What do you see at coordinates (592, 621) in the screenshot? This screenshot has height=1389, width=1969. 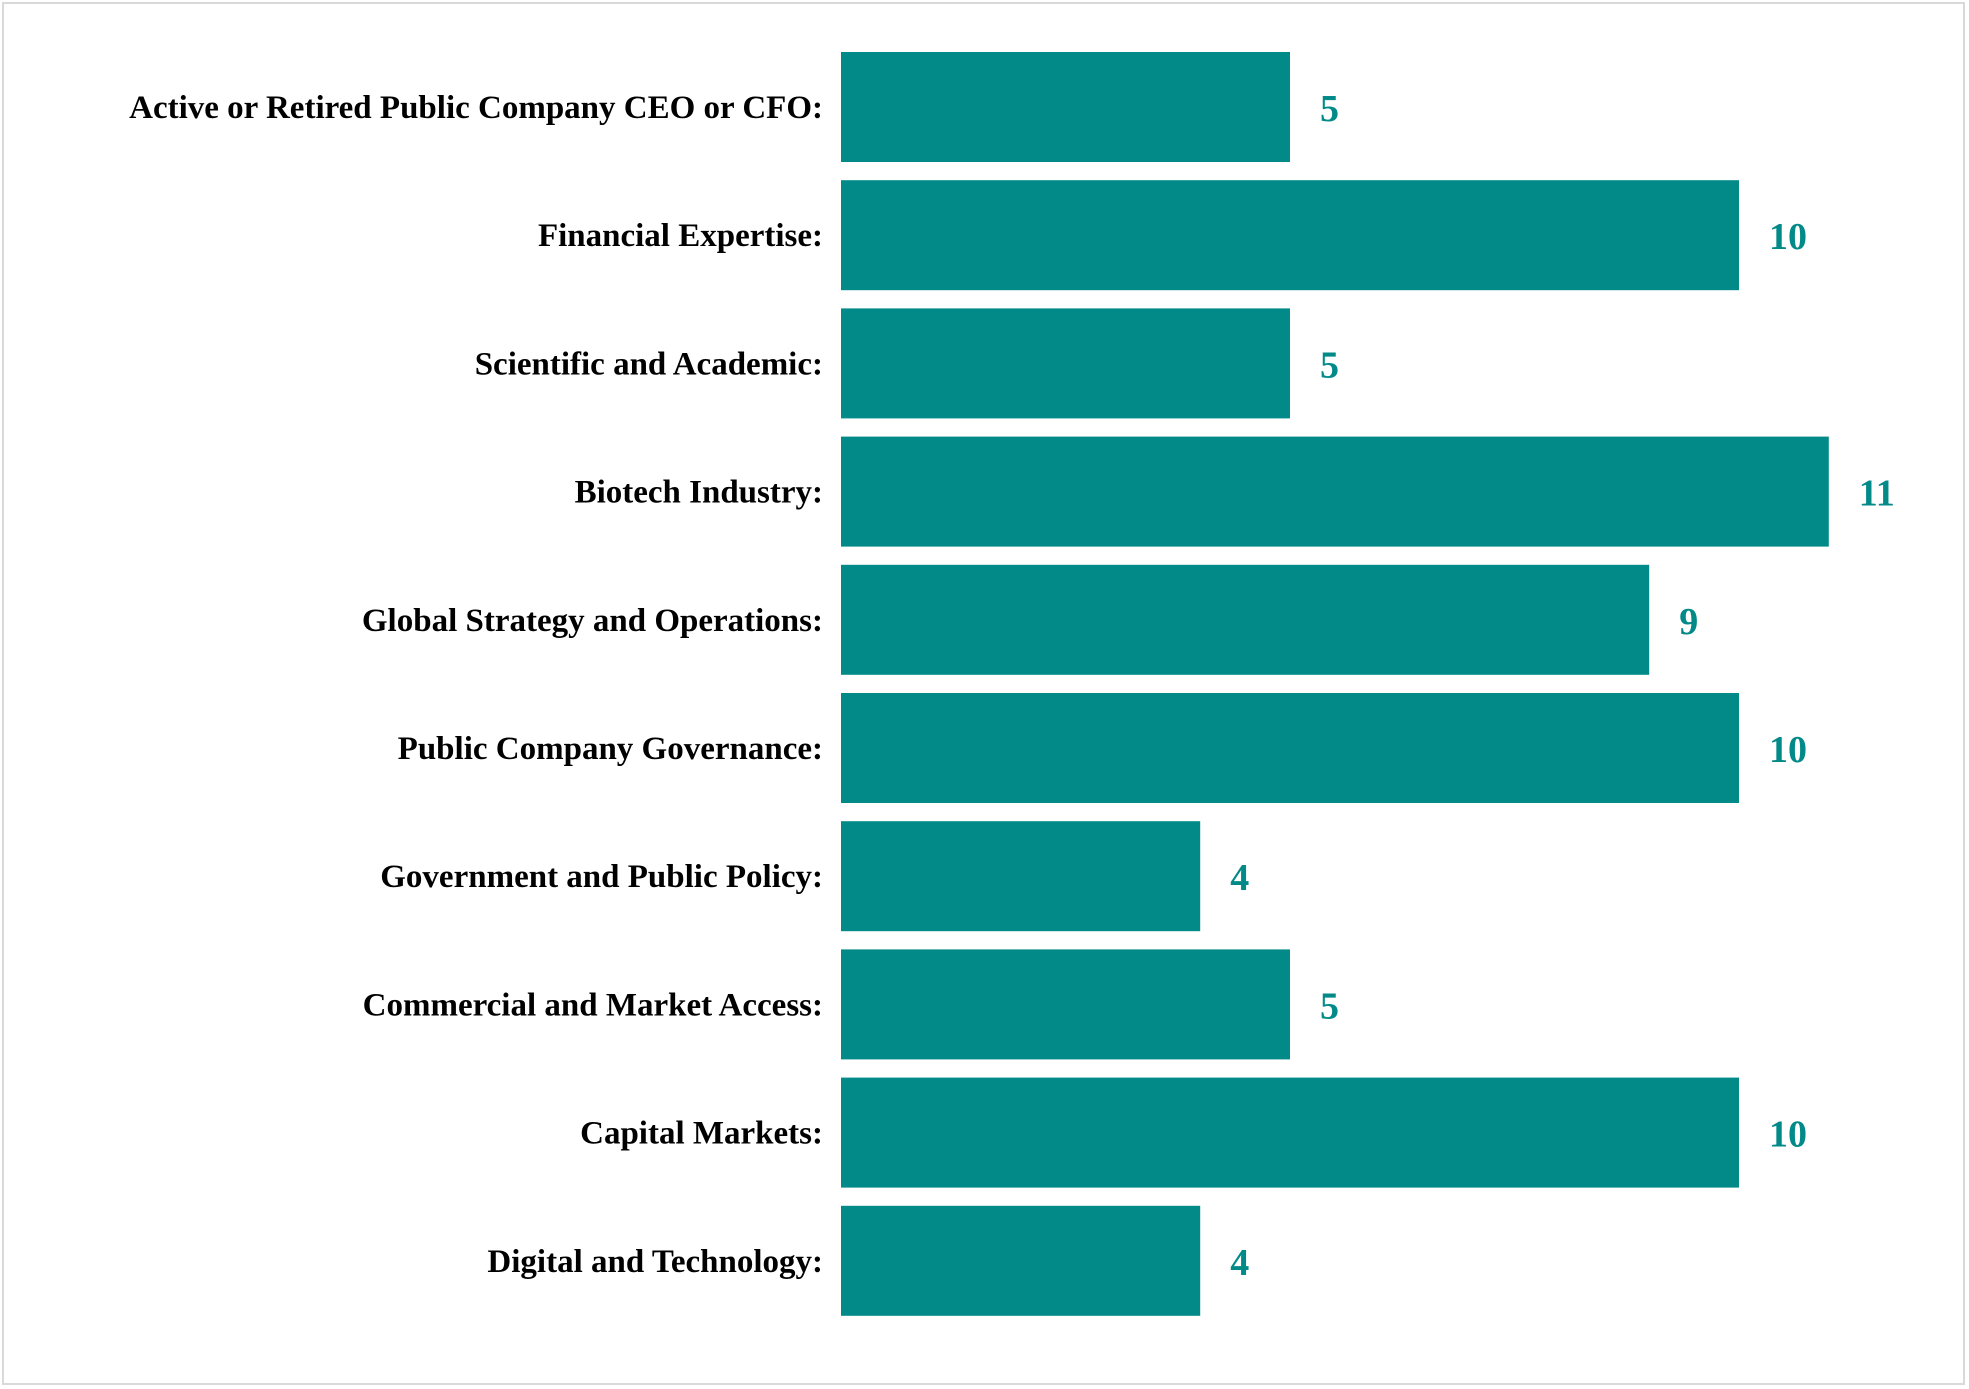 I see `category-label: Global Strategy and Operations:` at bounding box center [592, 621].